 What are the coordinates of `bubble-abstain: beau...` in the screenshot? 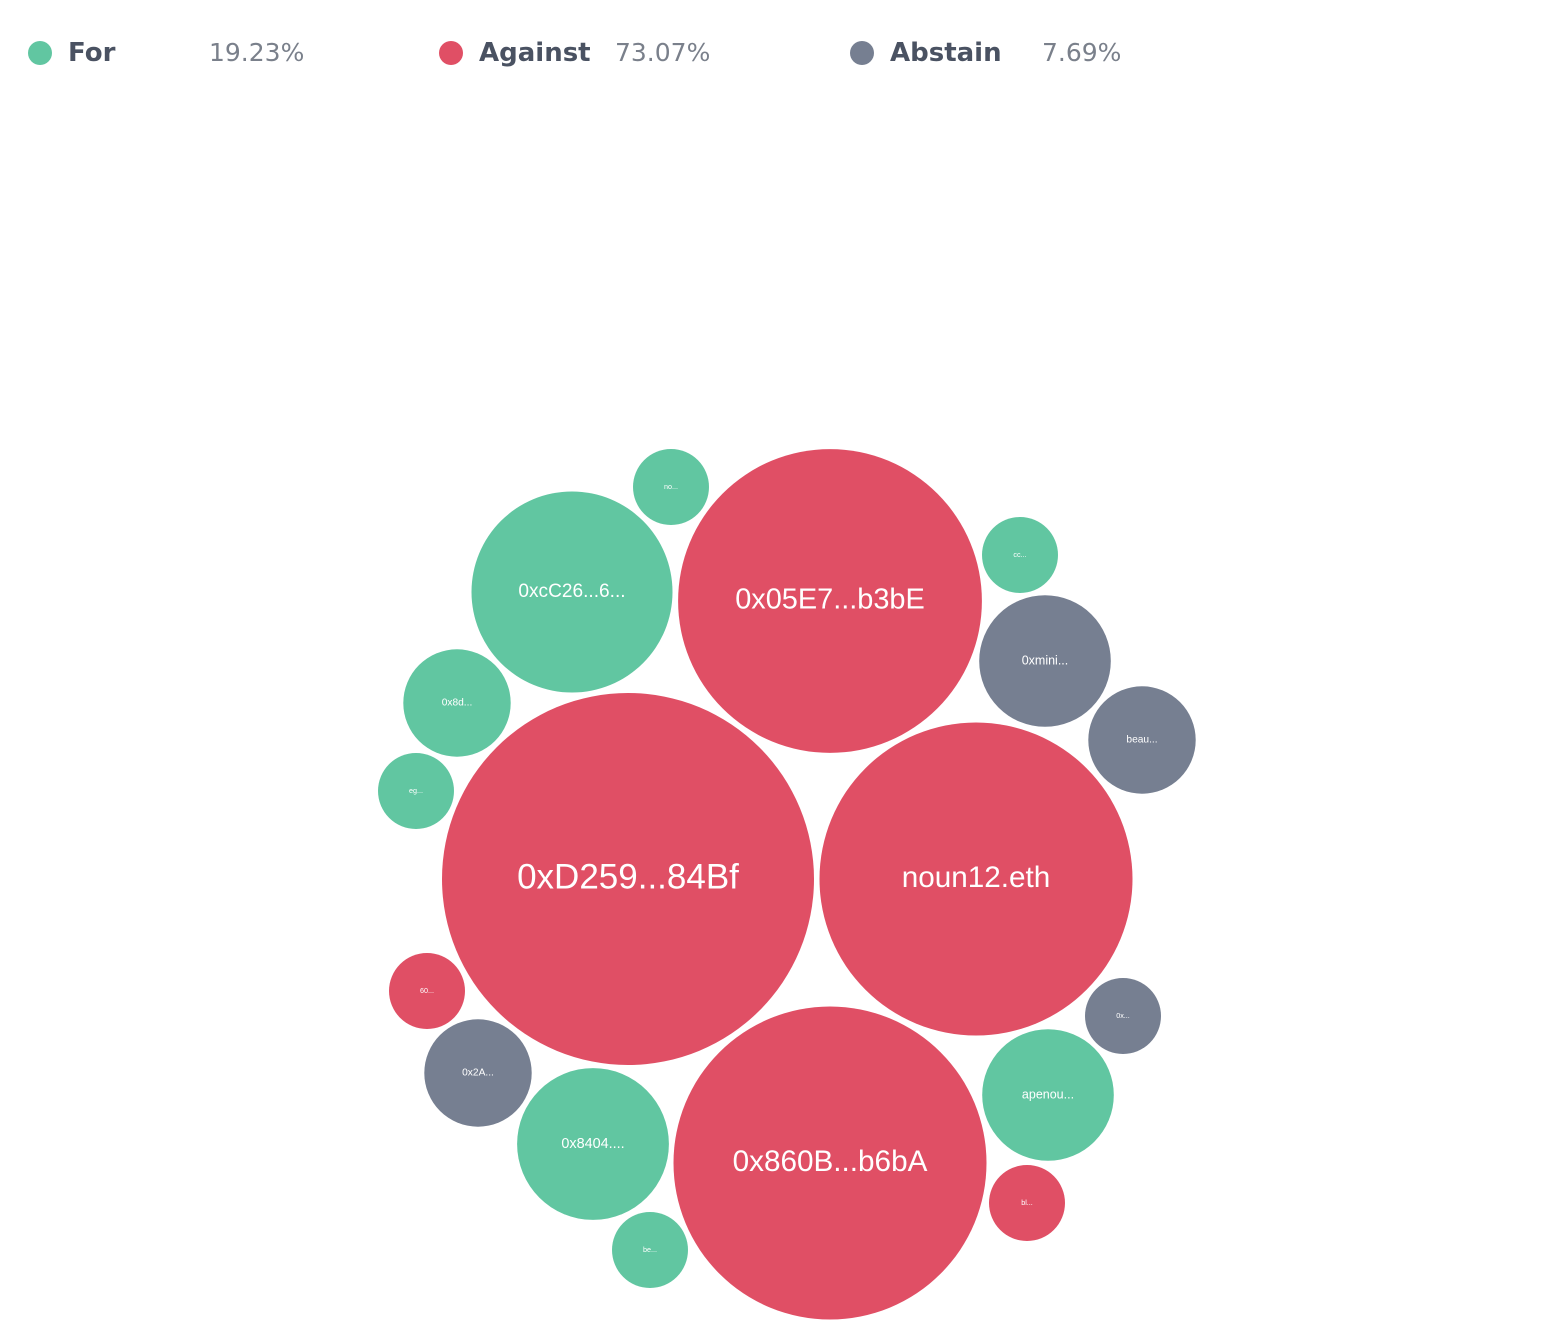 It's located at (1142, 740).